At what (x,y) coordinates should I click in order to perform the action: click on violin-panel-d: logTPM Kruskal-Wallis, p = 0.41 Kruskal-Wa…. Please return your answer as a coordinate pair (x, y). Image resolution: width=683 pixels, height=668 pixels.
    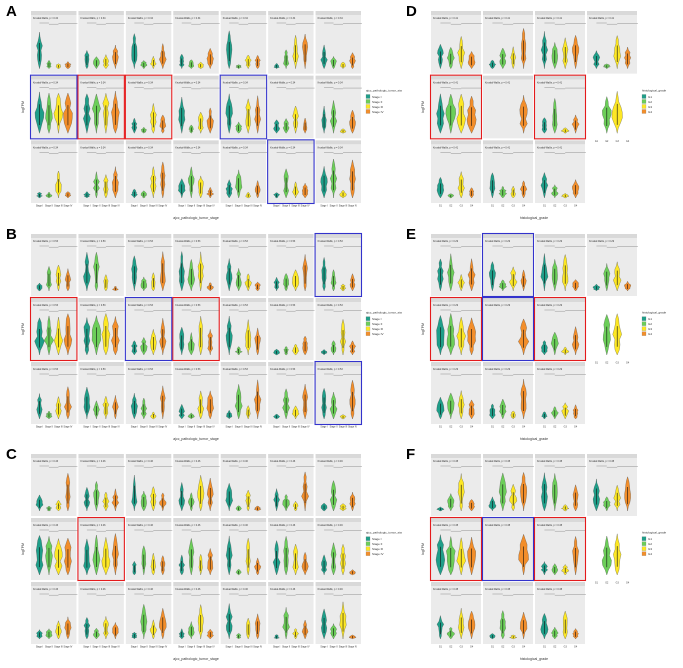
    Looking at the image, I should click on (549, 117).